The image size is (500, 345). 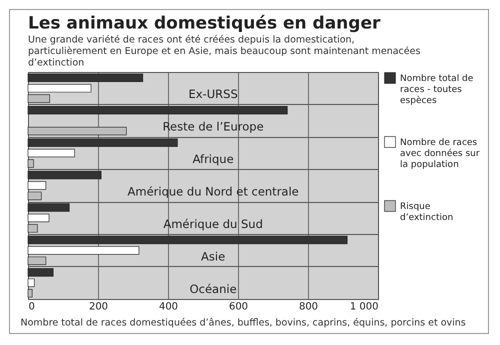 I want to click on x-tick-label: 400, so click(x=168, y=307).